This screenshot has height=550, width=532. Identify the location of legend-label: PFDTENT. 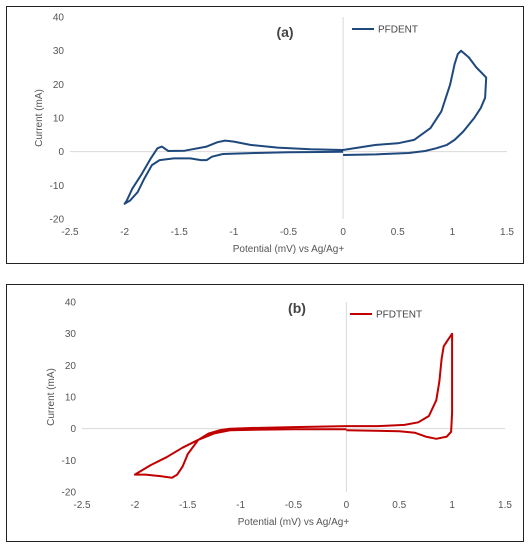
(399, 315).